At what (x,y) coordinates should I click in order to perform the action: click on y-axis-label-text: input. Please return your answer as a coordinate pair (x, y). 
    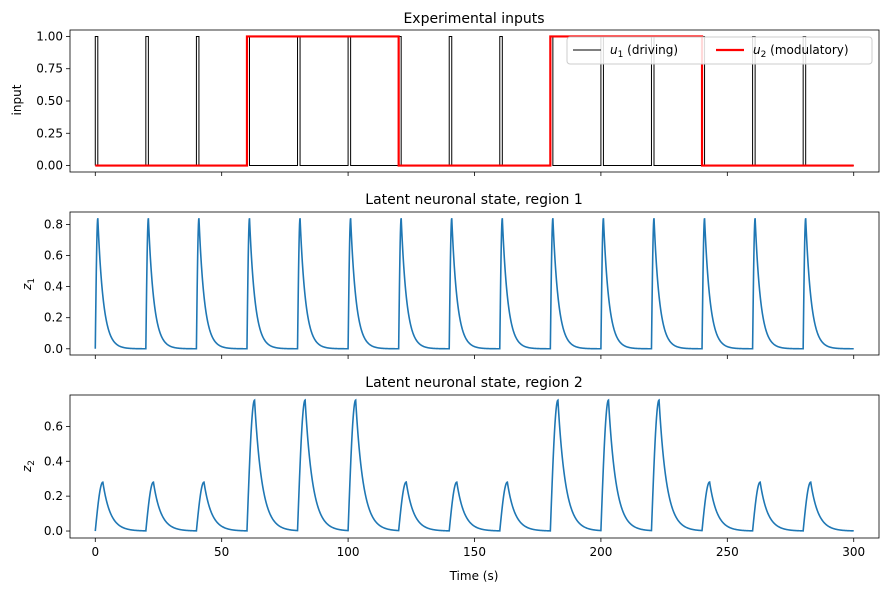
    Looking at the image, I should click on (17, 99).